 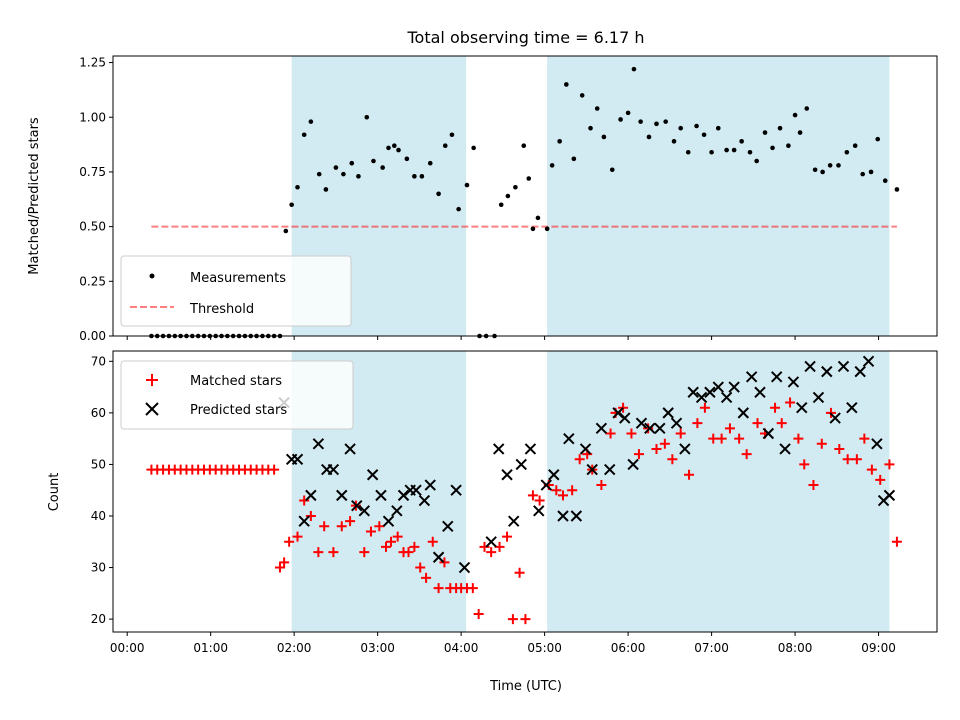 I want to click on x-tick-label: 02:00, so click(x=294, y=648).